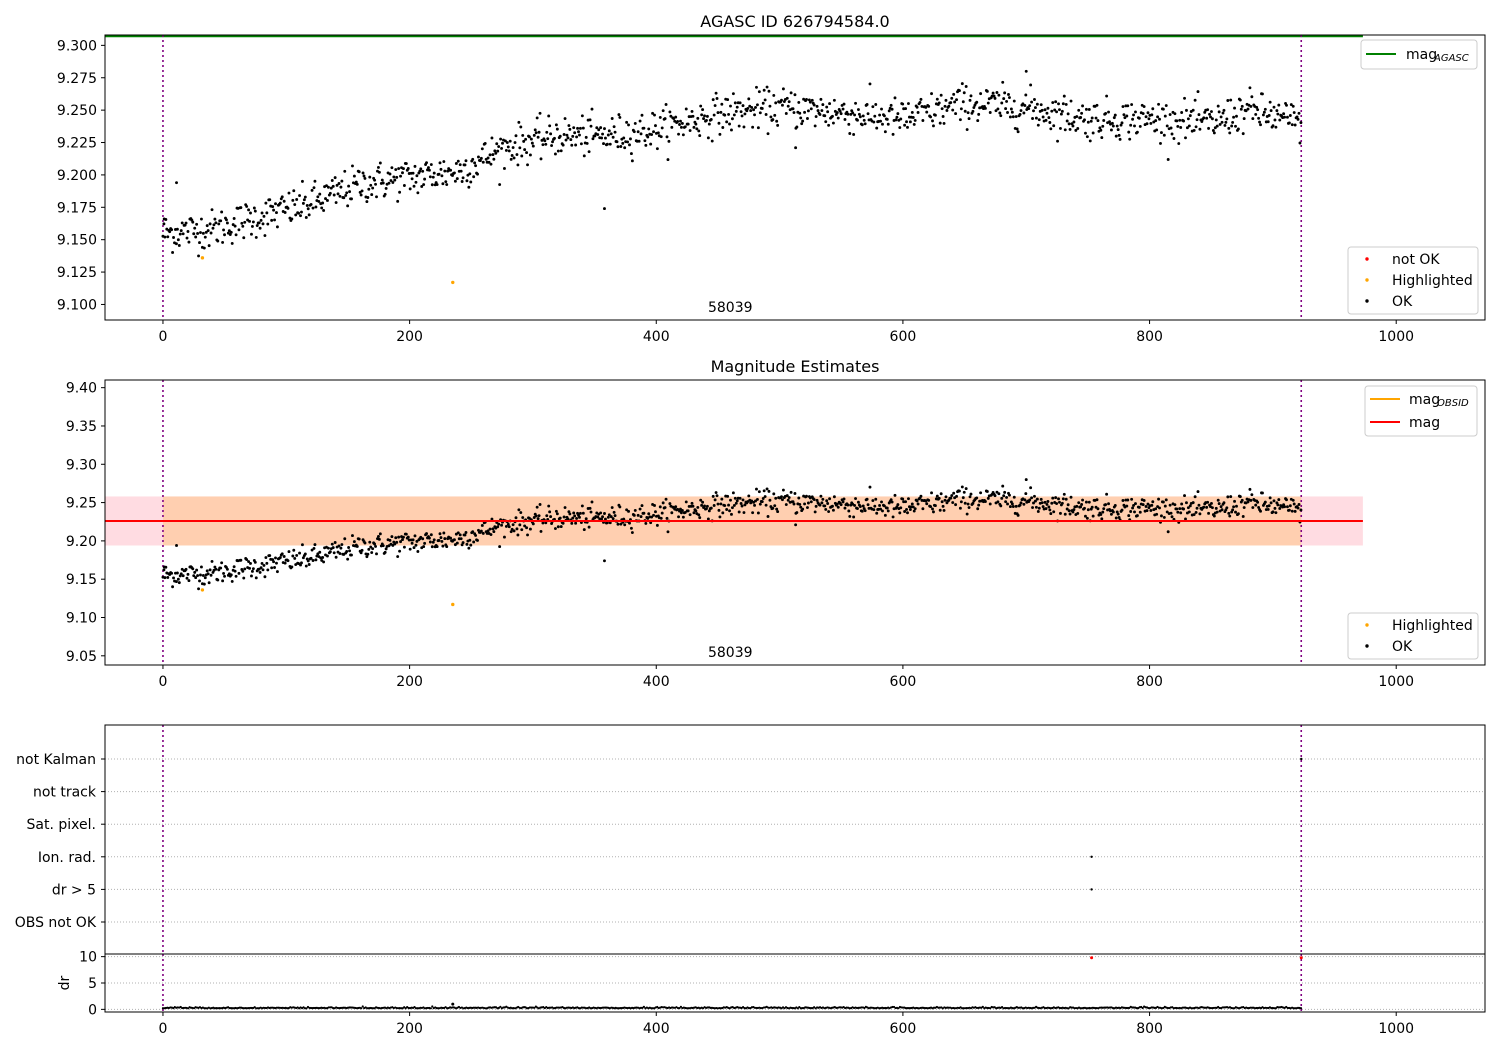  I want to click on x-tick-label: 800, so click(1149, 1029).